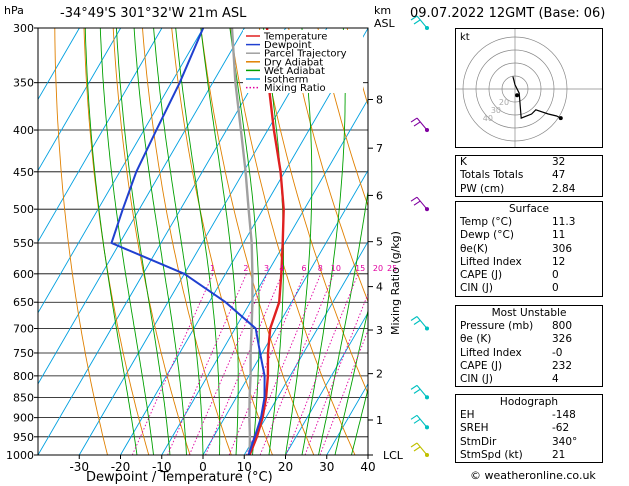 This screenshot has height=486, width=629. What do you see at coordinates (203, 467) in the screenshot?
I see `temp-tick-label: 0` at bounding box center [203, 467].